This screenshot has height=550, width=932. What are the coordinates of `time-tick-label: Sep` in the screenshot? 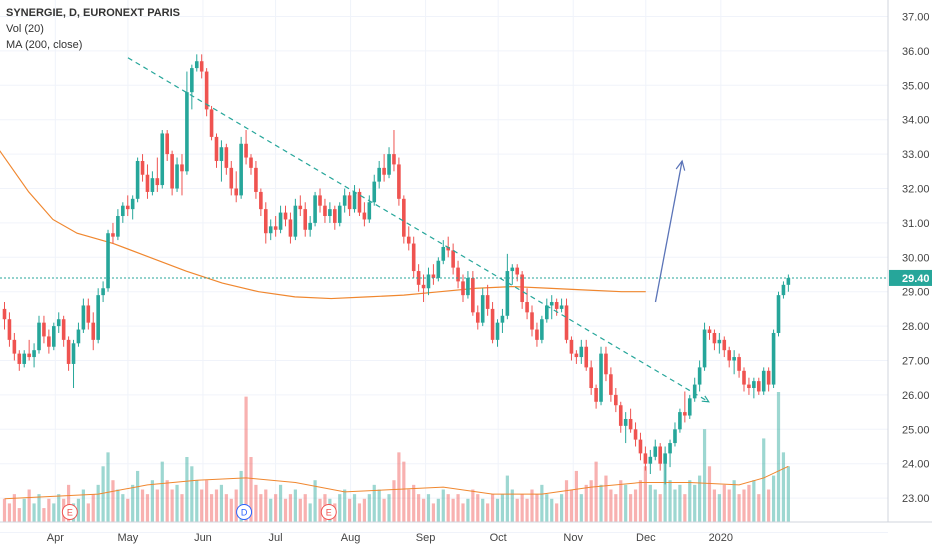 It's located at (426, 538).